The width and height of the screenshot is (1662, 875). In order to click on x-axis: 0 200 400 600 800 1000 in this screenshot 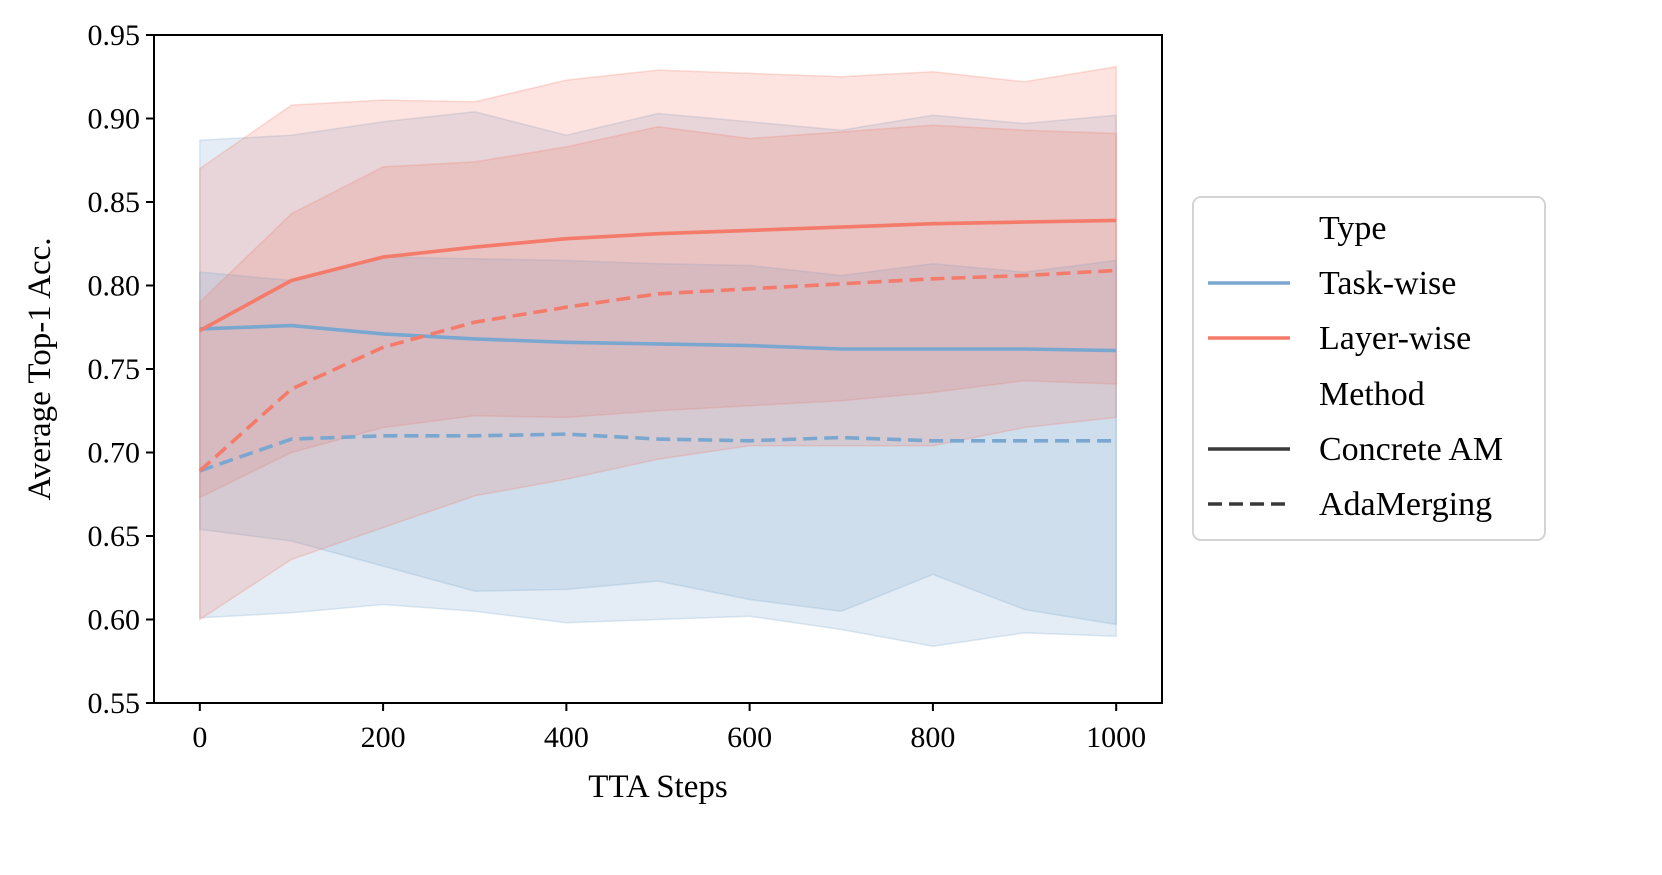, I will do `click(669, 728)`.